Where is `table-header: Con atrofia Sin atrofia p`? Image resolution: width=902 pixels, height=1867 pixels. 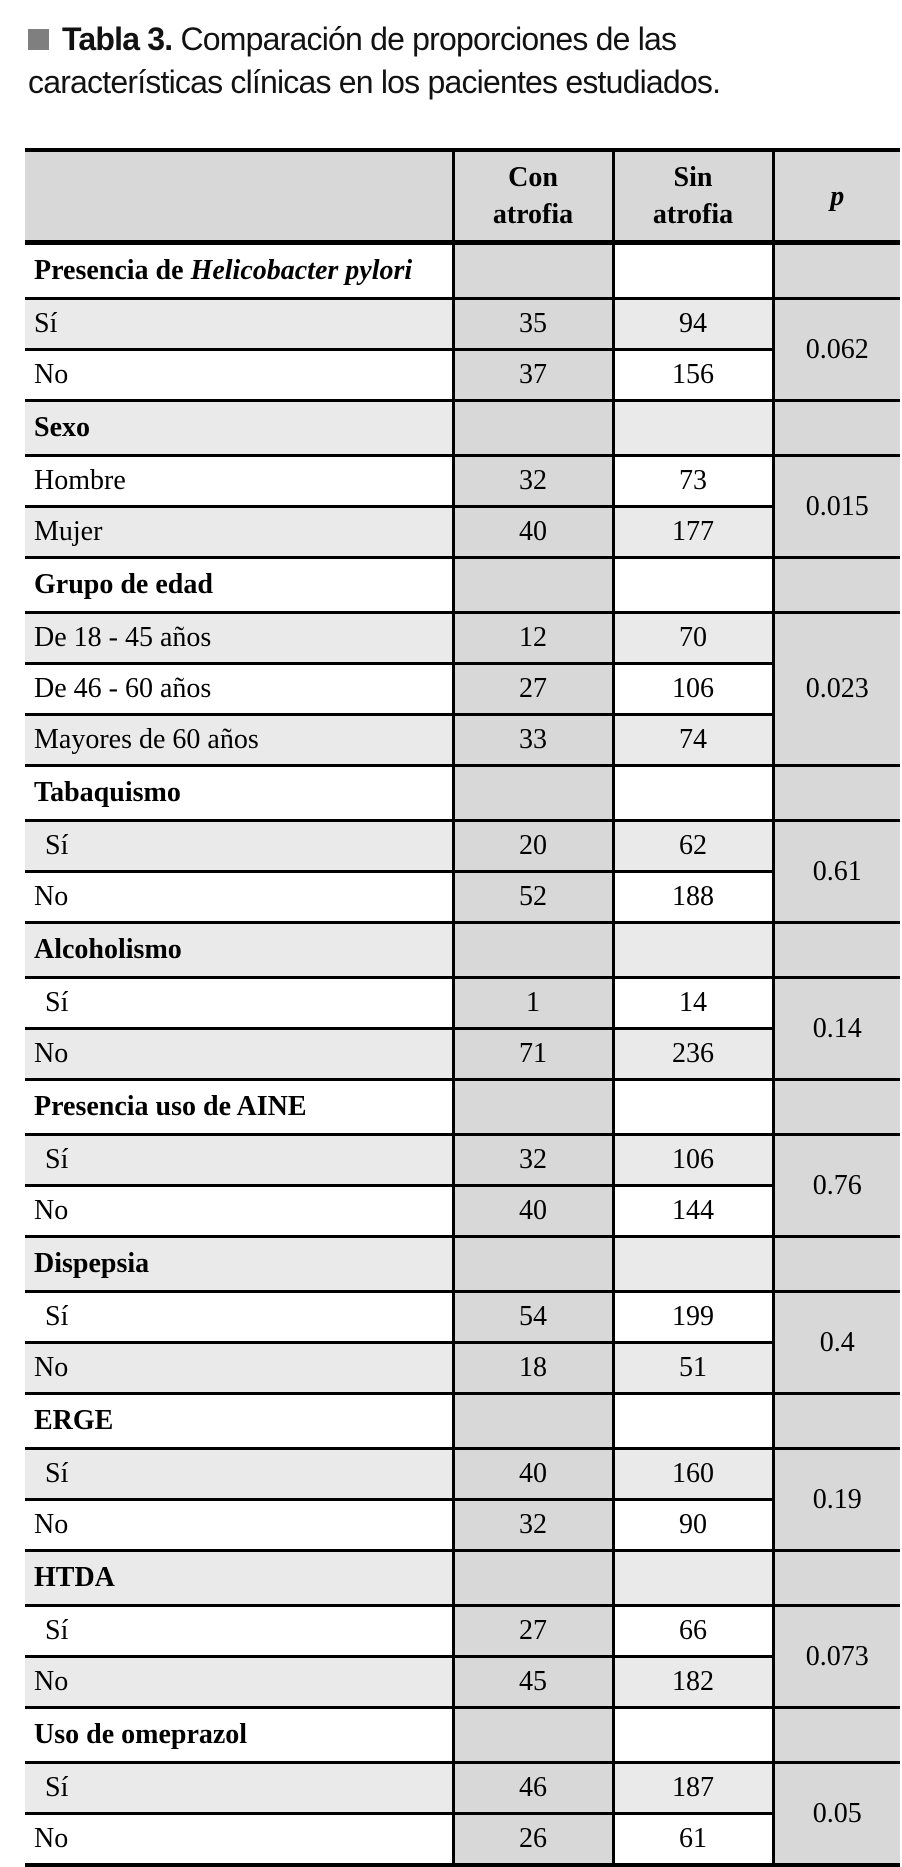 table-header: Con atrofia Sin atrofia p is located at coordinates (462, 196).